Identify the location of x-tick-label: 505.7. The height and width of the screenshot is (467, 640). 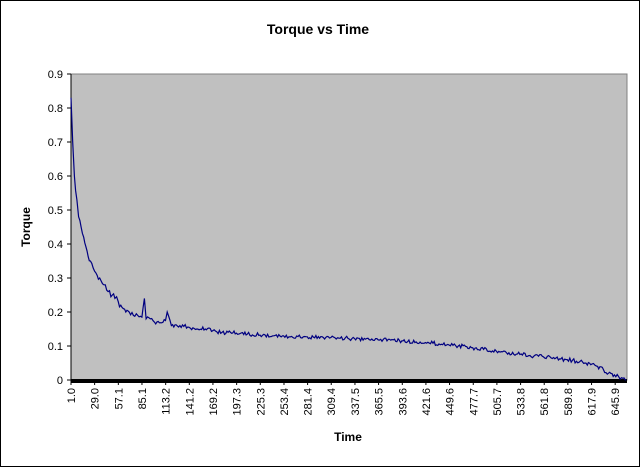
(498, 402).